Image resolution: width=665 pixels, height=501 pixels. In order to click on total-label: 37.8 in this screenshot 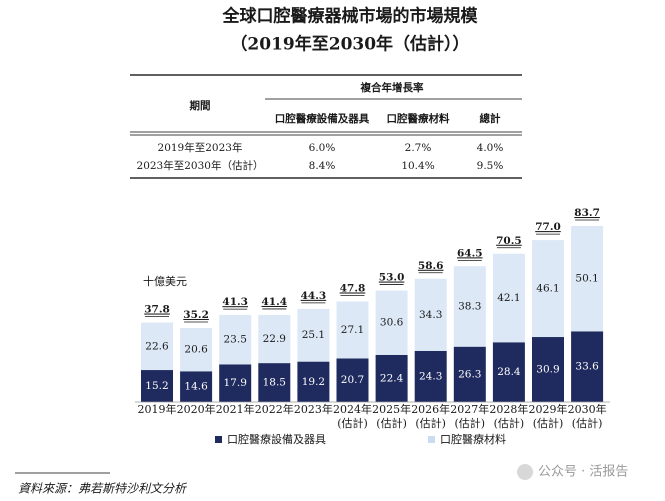, I will do `click(157, 310)`.